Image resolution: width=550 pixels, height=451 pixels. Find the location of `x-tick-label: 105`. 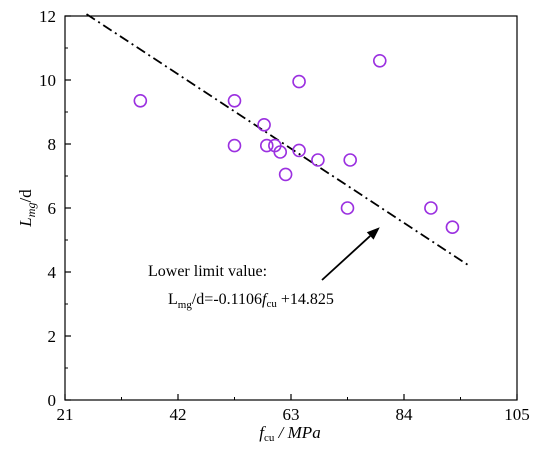

x-tick-label: 105 is located at coordinates (517, 414).